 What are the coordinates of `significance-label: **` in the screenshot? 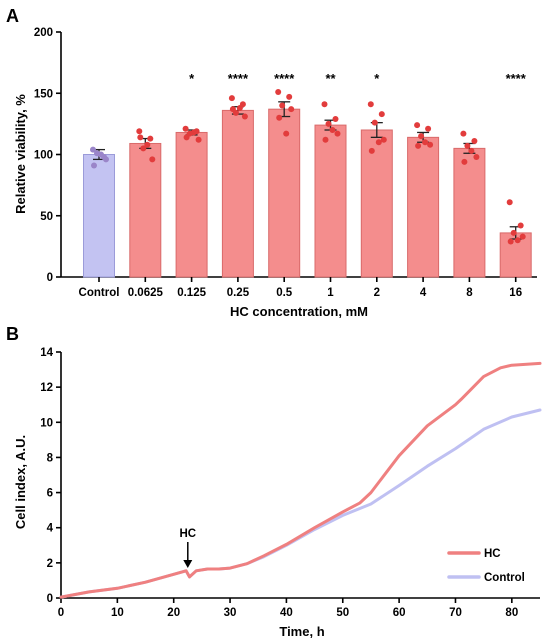 It's located at (330, 78).